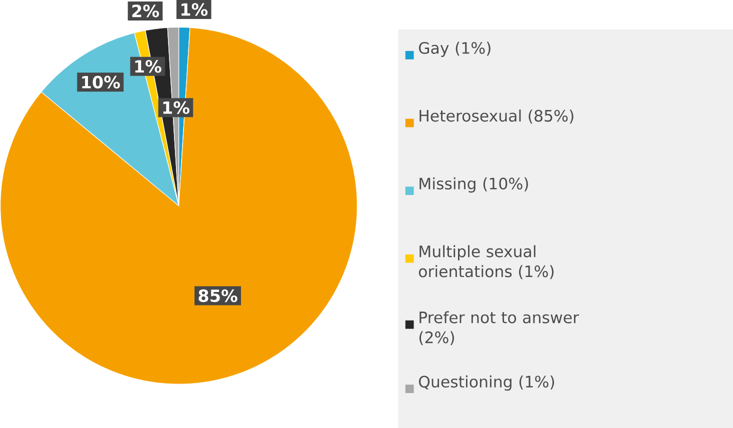  Describe the element at coordinates (486, 383) in the screenshot. I see `legend-label: Questioning (1%)` at that location.